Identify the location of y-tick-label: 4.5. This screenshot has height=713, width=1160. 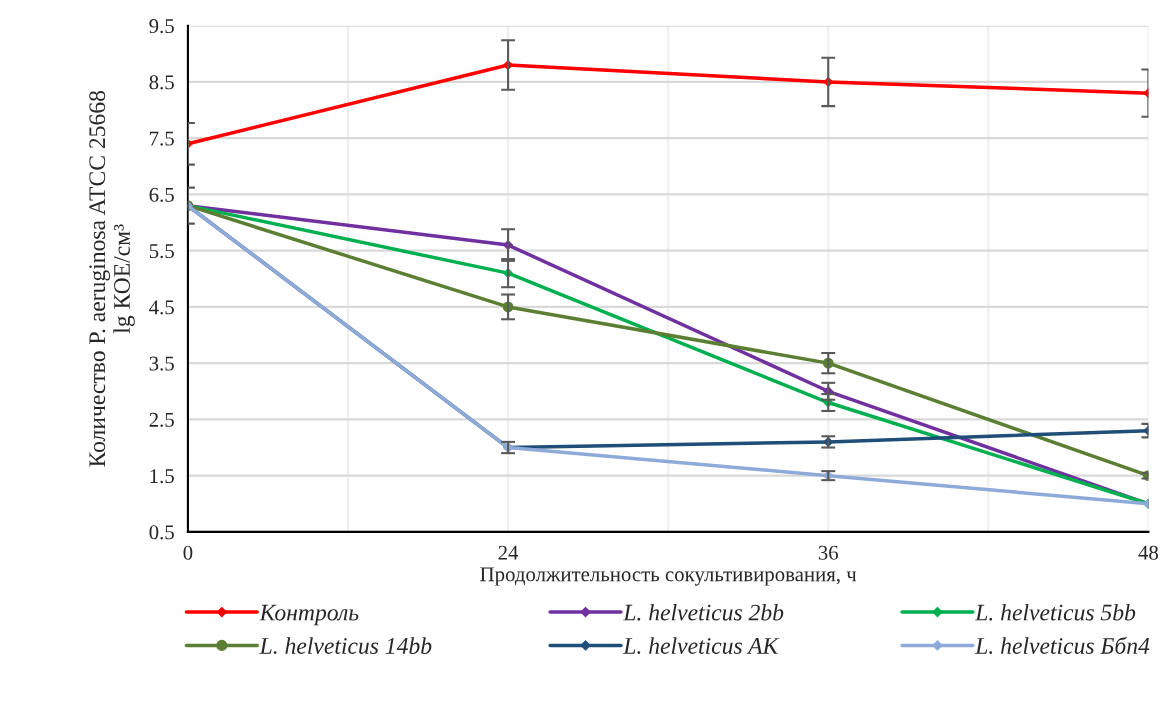
(161, 307).